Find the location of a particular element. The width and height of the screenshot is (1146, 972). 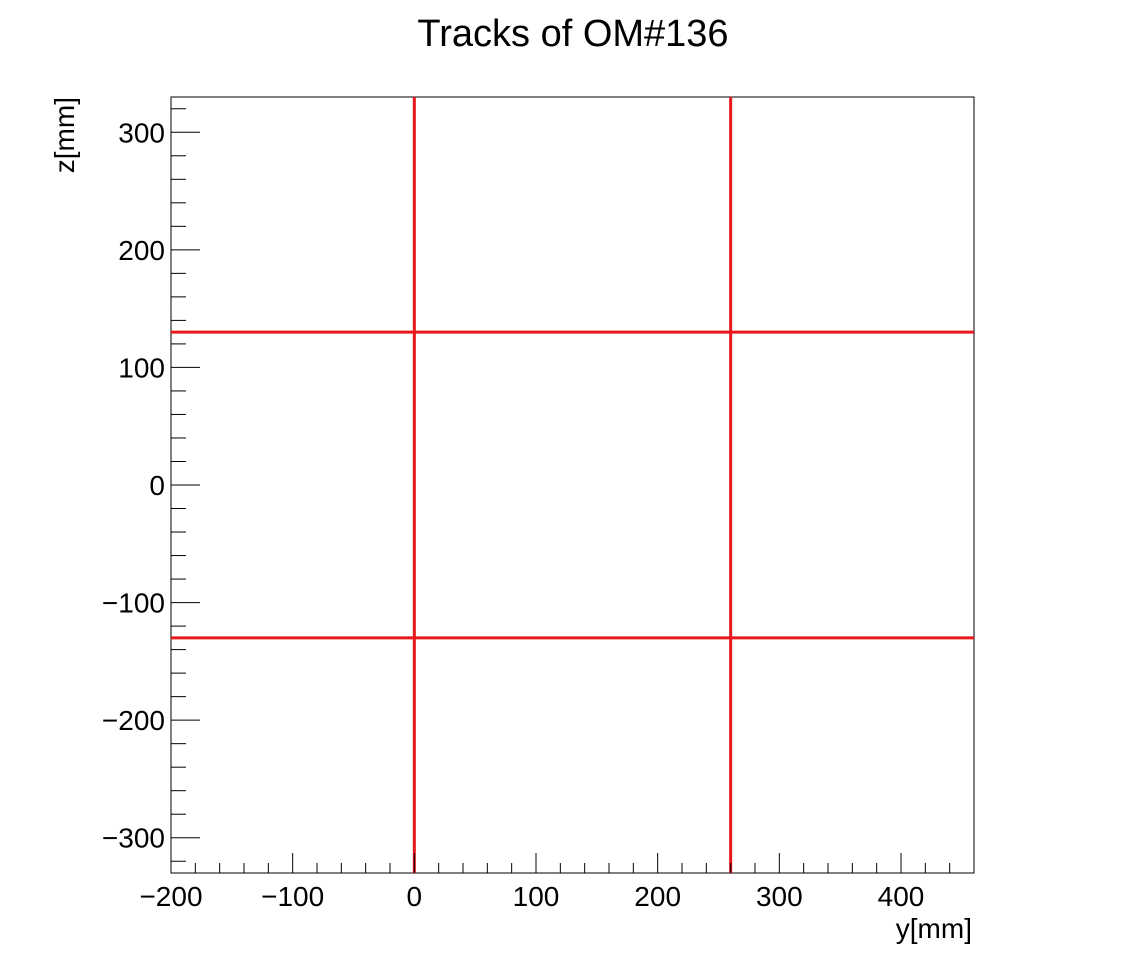

x-axis: −200 −100 0 100 200 300 400 is located at coordinates (557, 882).